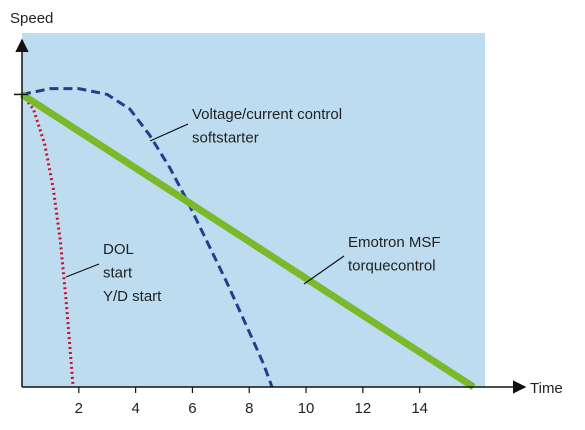  I want to click on x-tick-label: 6, so click(192, 408).